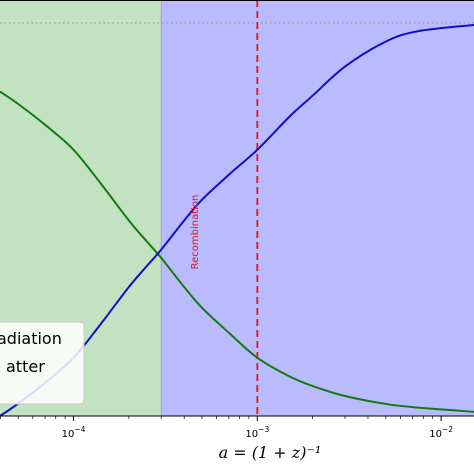 The width and height of the screenshot is (474, 474). I want to click on recombination-label: Recombination, so click(195, 232).